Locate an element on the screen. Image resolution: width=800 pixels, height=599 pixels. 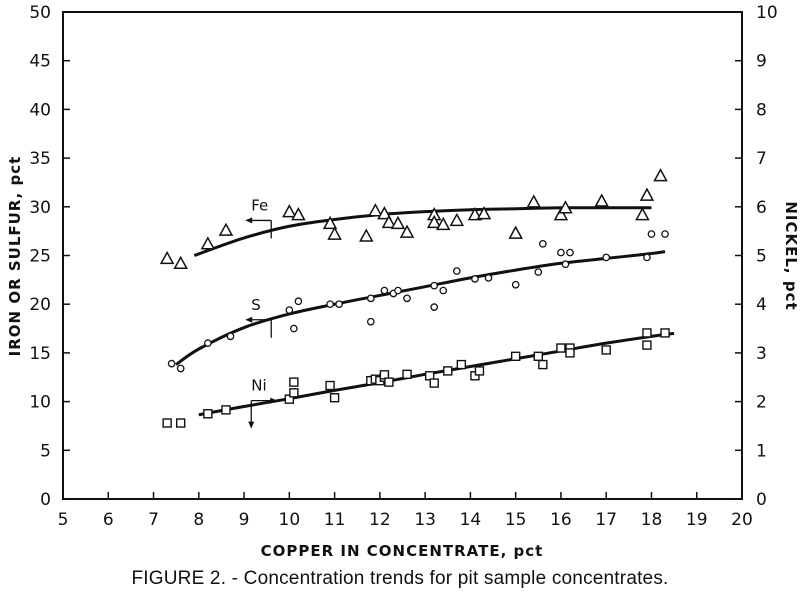
x-tick-label: 20 is located at coordinates (742, 520).